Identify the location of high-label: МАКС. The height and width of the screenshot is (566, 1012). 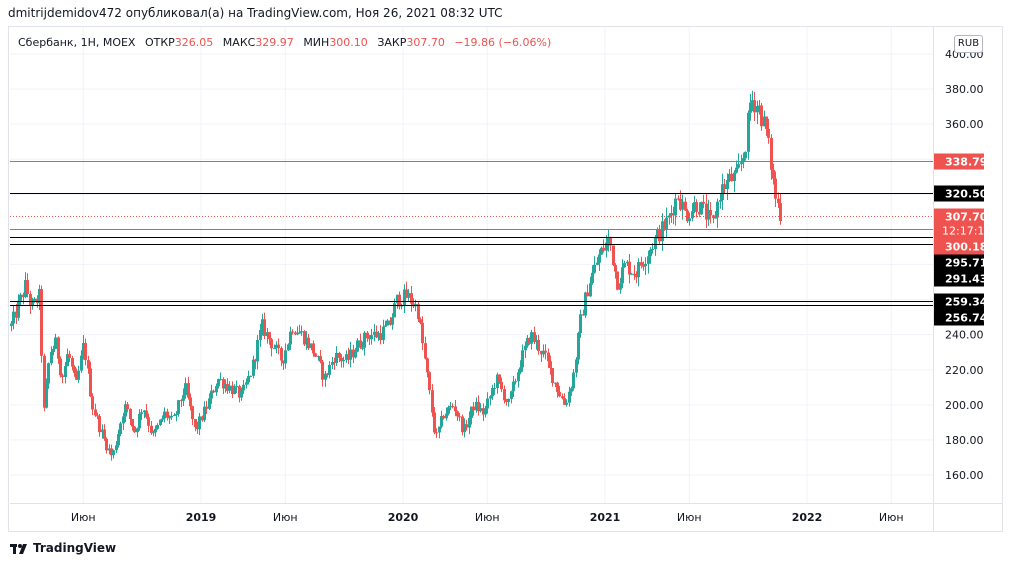
(239, 42).